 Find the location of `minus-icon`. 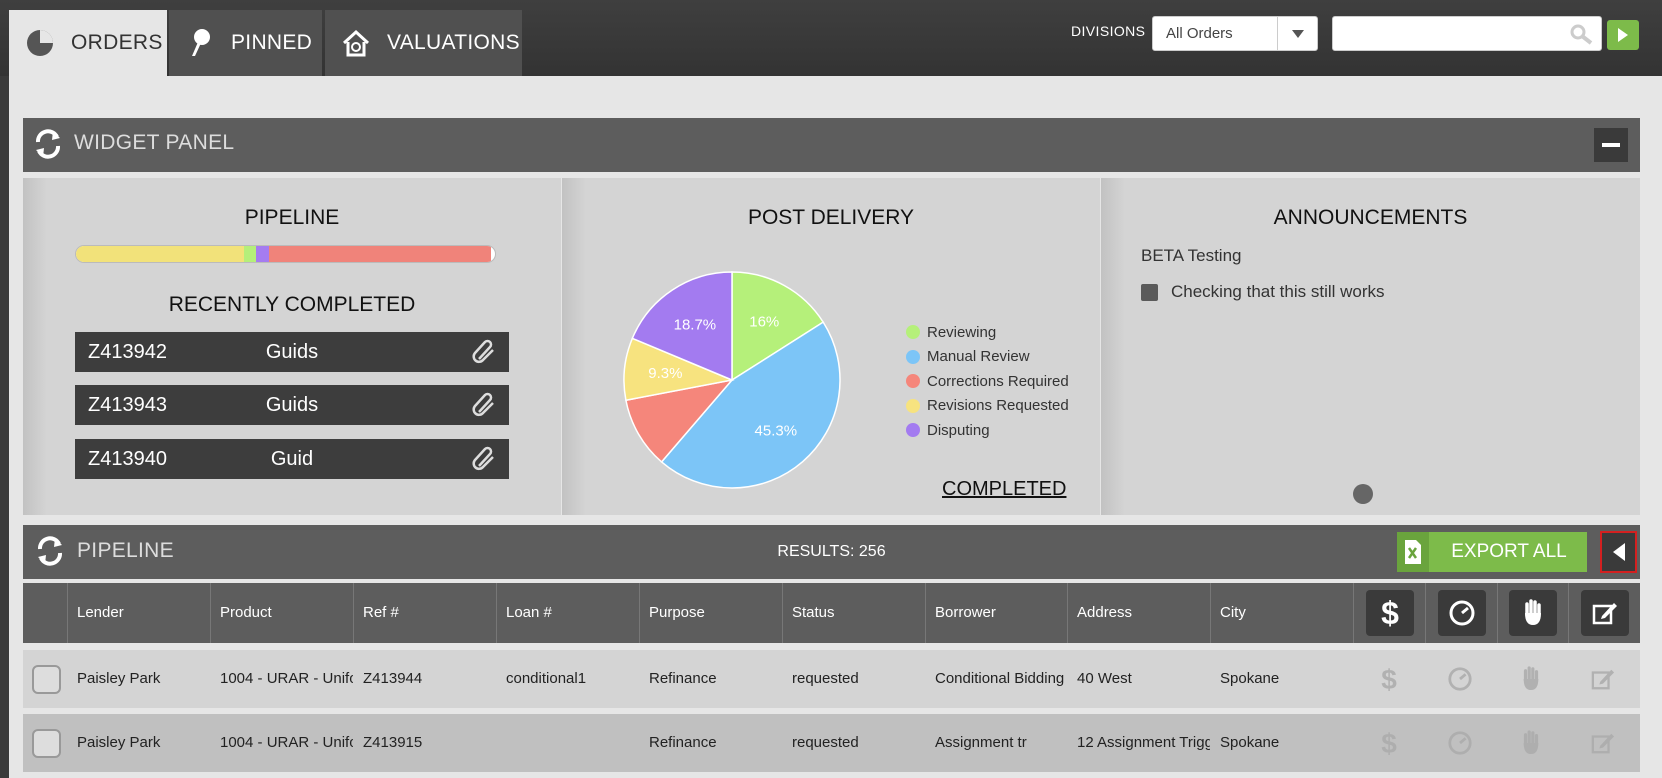

minus-icon is located at coordinates (1611, 145).